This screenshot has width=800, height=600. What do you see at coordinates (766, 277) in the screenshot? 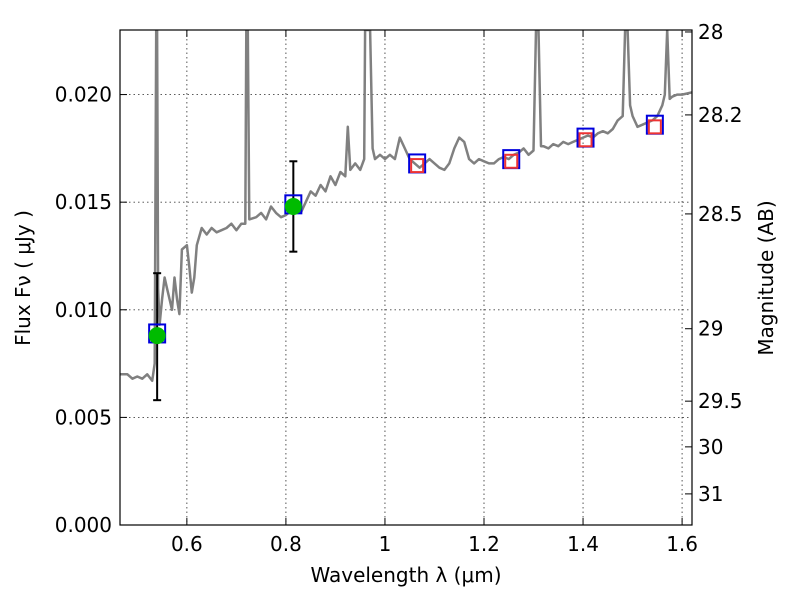
I see `magnitude-axis-label: Magnitude (AB)` at bounding box center [766, 277].